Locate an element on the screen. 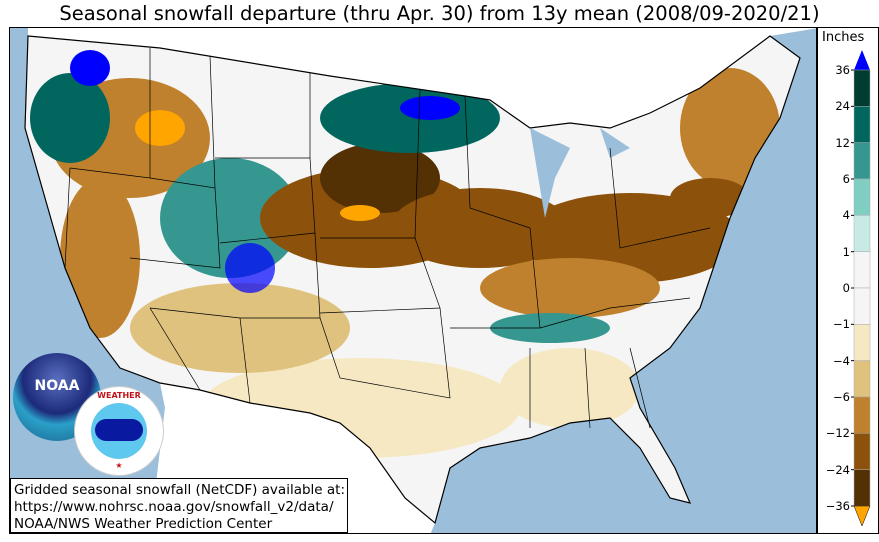  colorbar-title: Inches is located at coordinates (843, 37).